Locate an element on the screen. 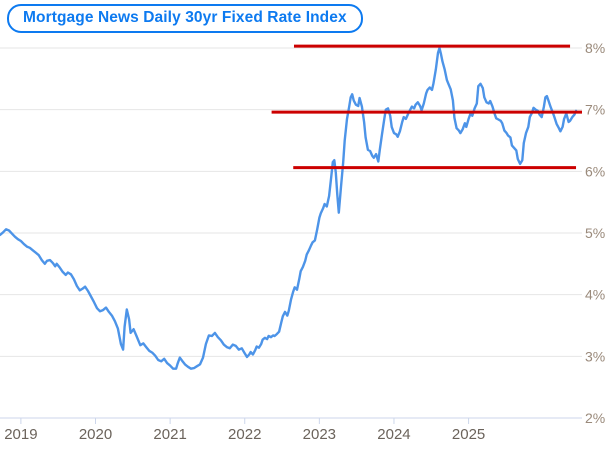 The width and height of the screenshot is (606, 457). y-axis-label: 8% is located at coordinates (595, 48).